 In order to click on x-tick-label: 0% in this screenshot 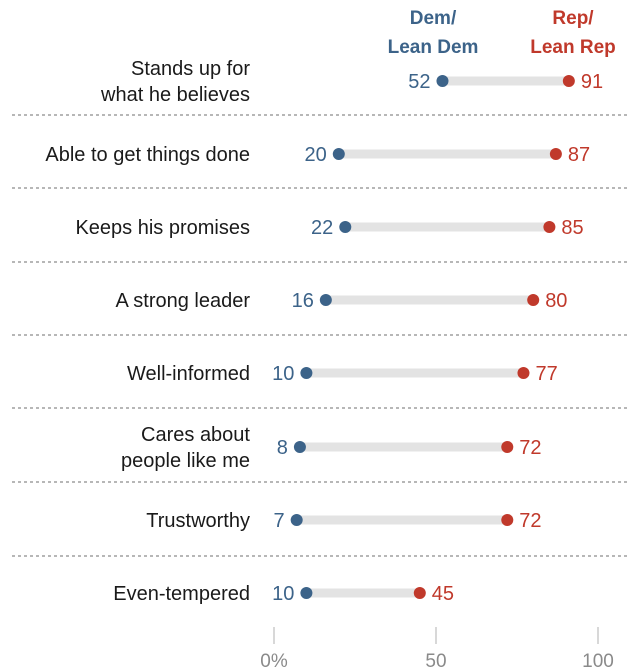, I will do `click(274, 660)`.